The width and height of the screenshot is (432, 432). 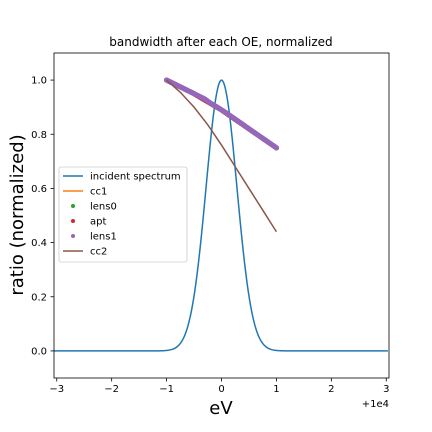 I want to click on legend-item: lens0, so click(x=94, y=207).